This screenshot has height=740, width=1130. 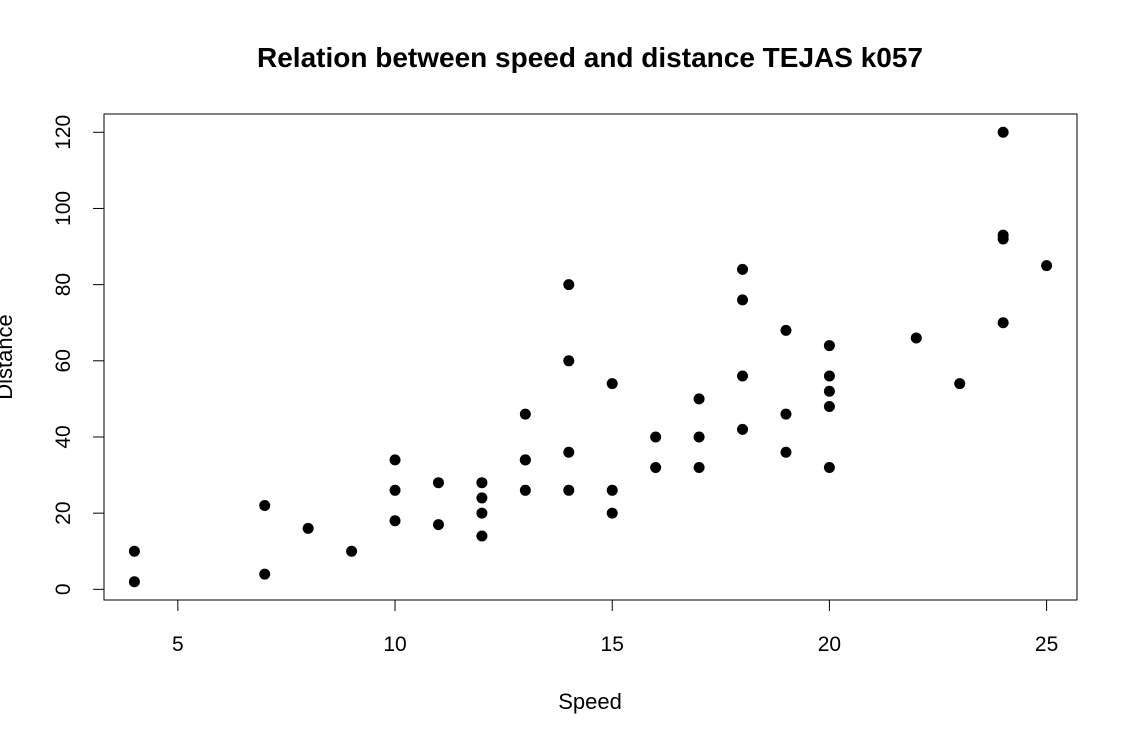 I want to click on y-tick-label: 100, so click(x=63, y=208).